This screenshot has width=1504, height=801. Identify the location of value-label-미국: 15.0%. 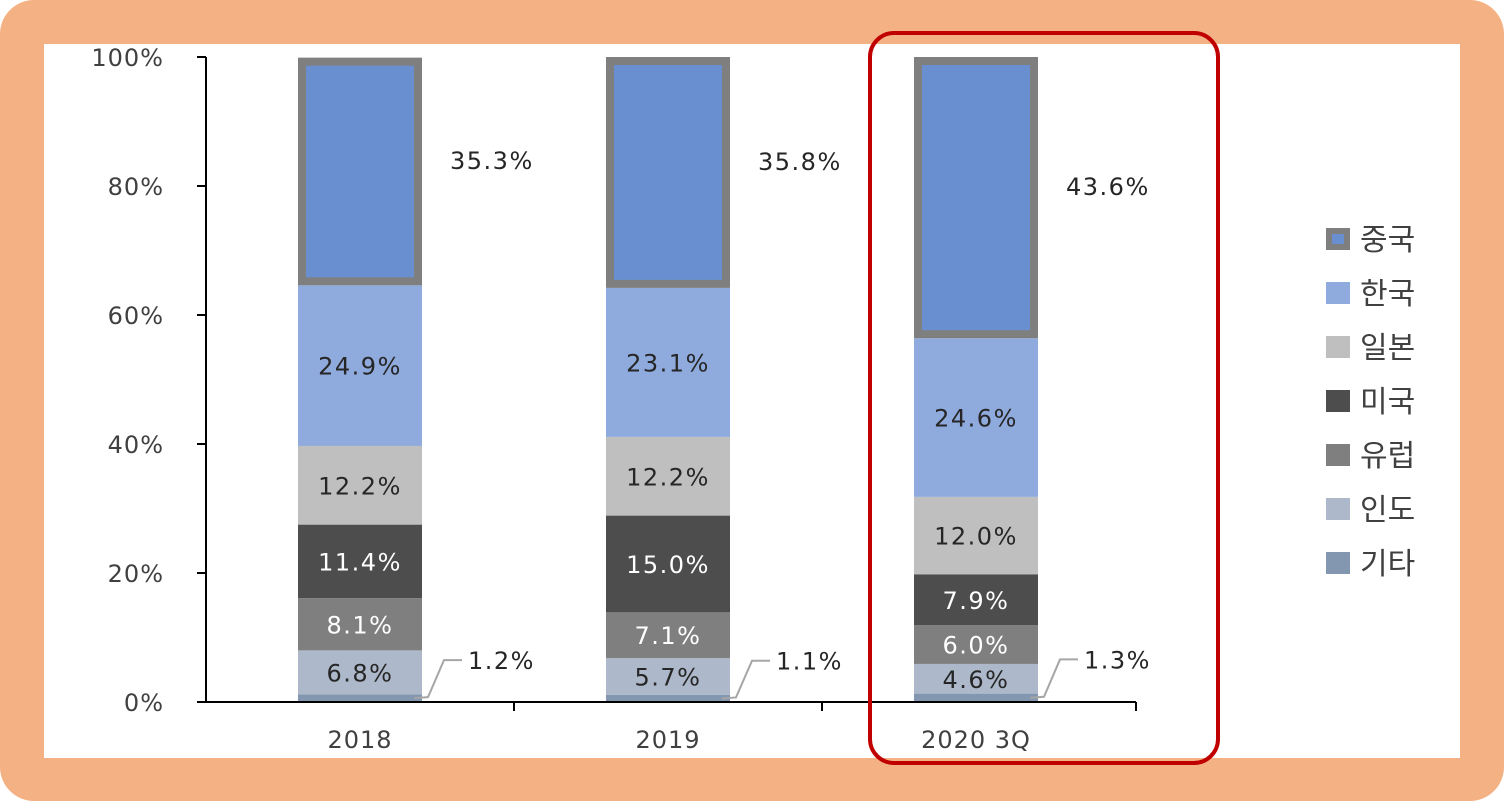
(668, 565).